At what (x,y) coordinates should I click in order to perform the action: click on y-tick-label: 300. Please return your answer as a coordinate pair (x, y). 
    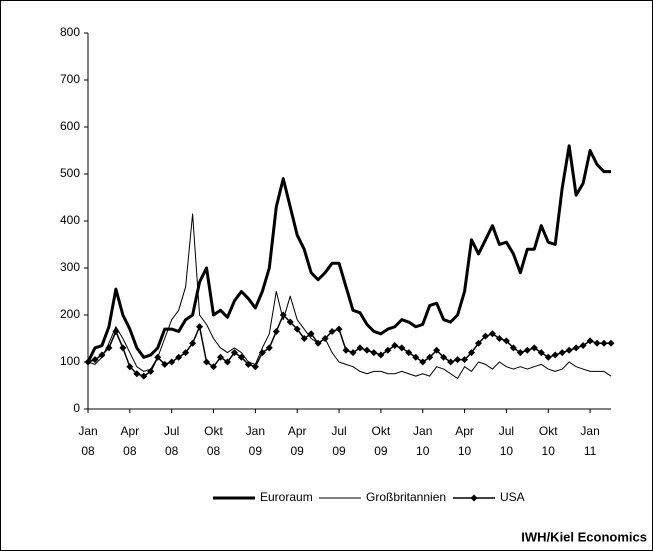
    Looking at the image, I should click on (70, 267).